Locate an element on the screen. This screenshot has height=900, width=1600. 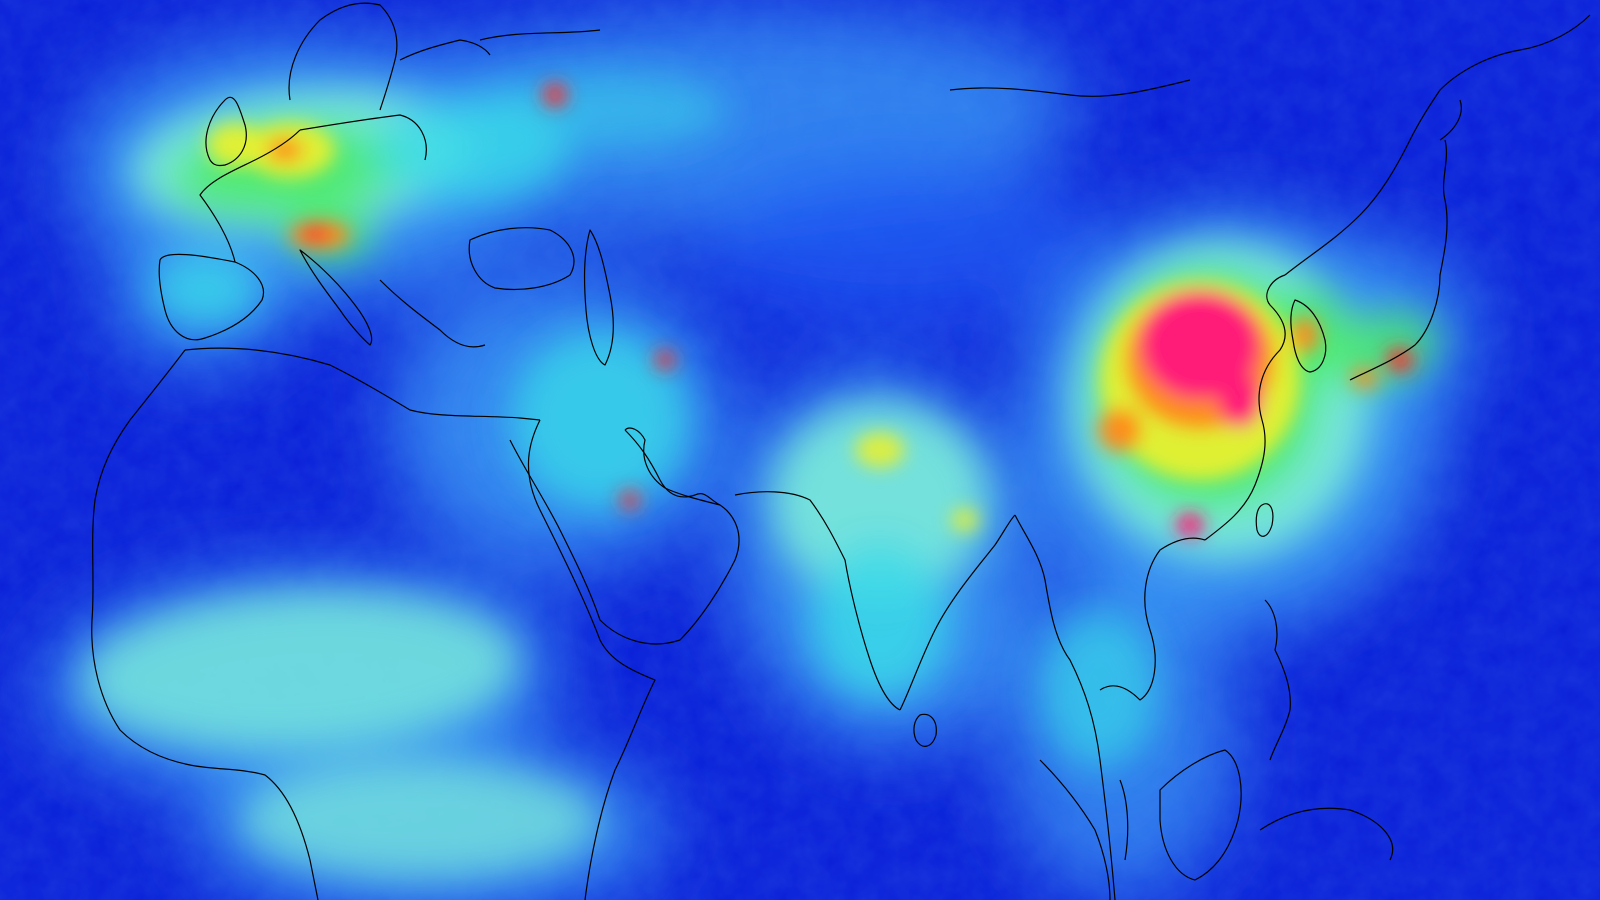
mod-russia is located at coordinates (600, 110).